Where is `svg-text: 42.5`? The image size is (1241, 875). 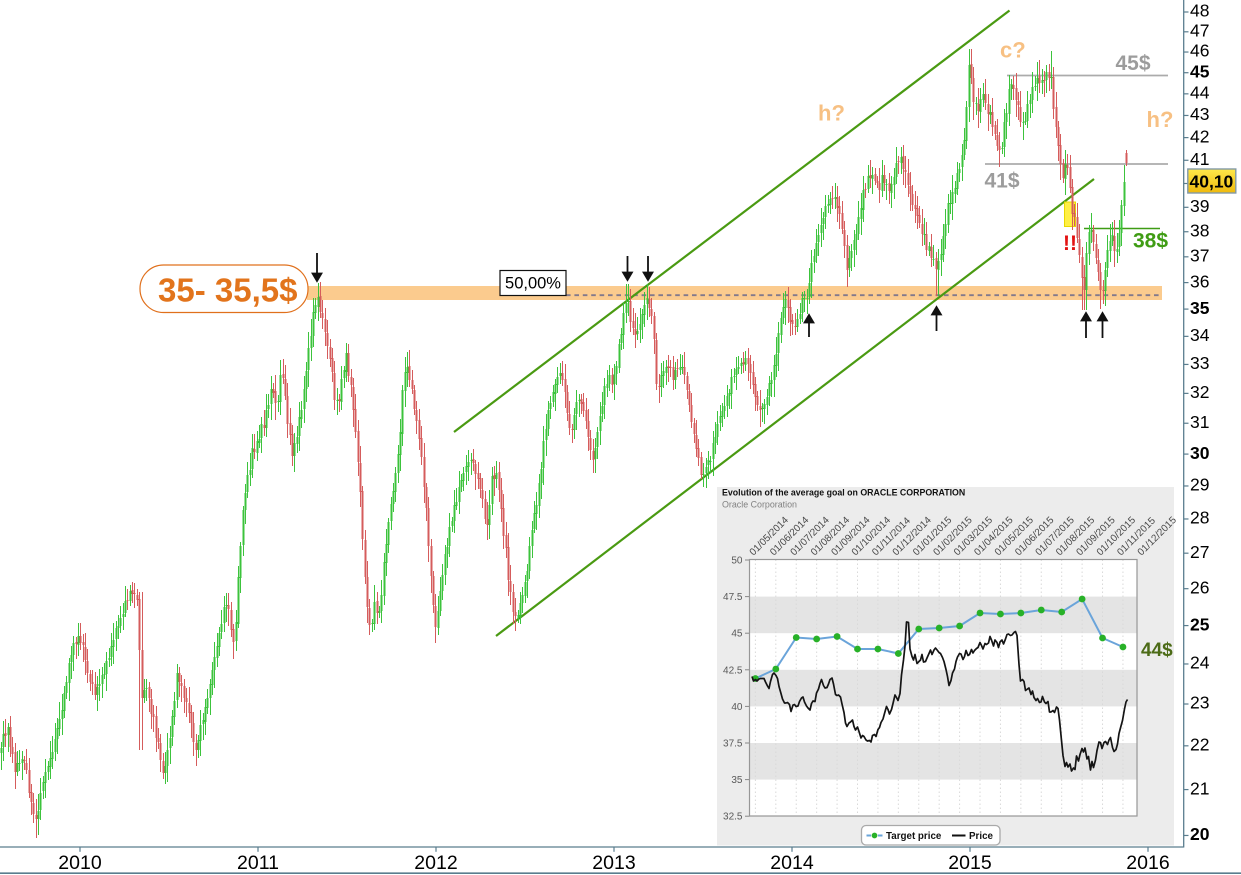
svg-text: 42.5 is located at coordinates (733, 670).